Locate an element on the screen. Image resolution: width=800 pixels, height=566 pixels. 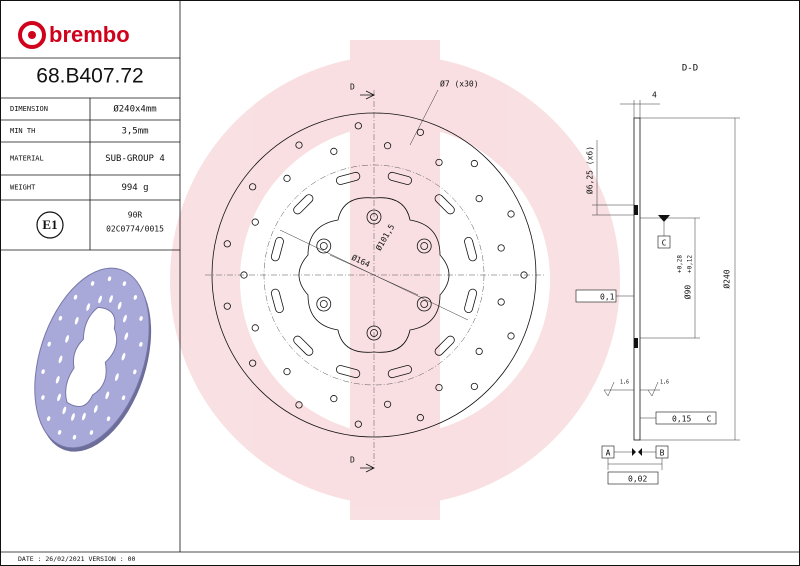
spec-value: 994 g is located at coordinates (134, 188).